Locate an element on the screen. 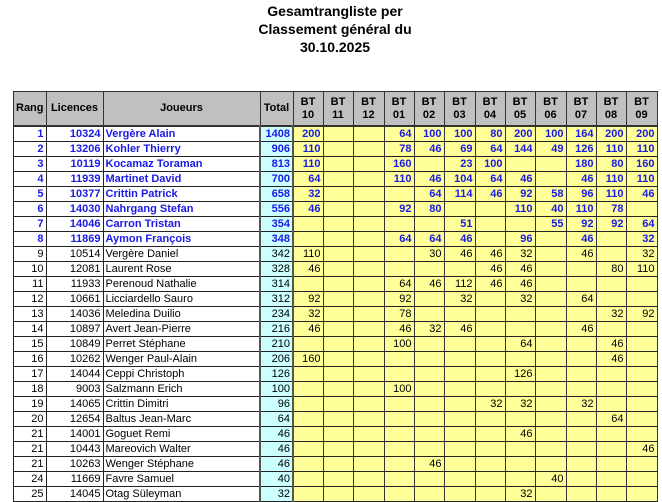  table-row: 21 10443 Mareovich Walter 46 46 is located at coordinates (335, 449).